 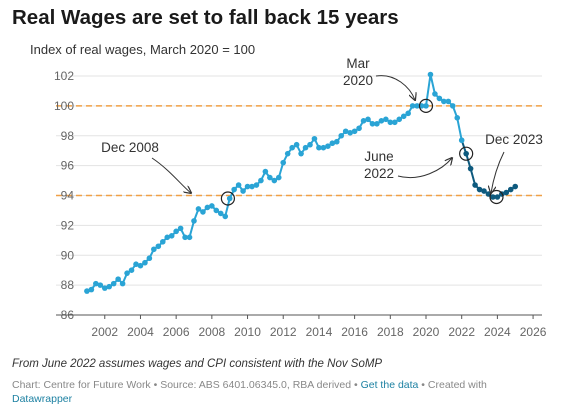 I want to click on annotation-label-line: June, so click(x=378, y=156).